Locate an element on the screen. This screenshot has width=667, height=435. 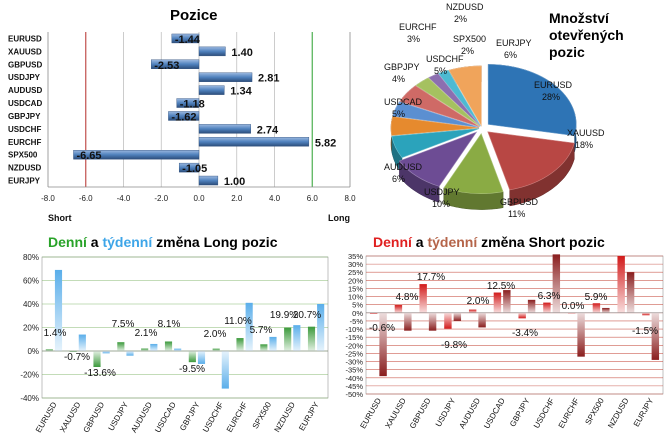
short-ytick-label: -5% is located at coordinates (357, 321).